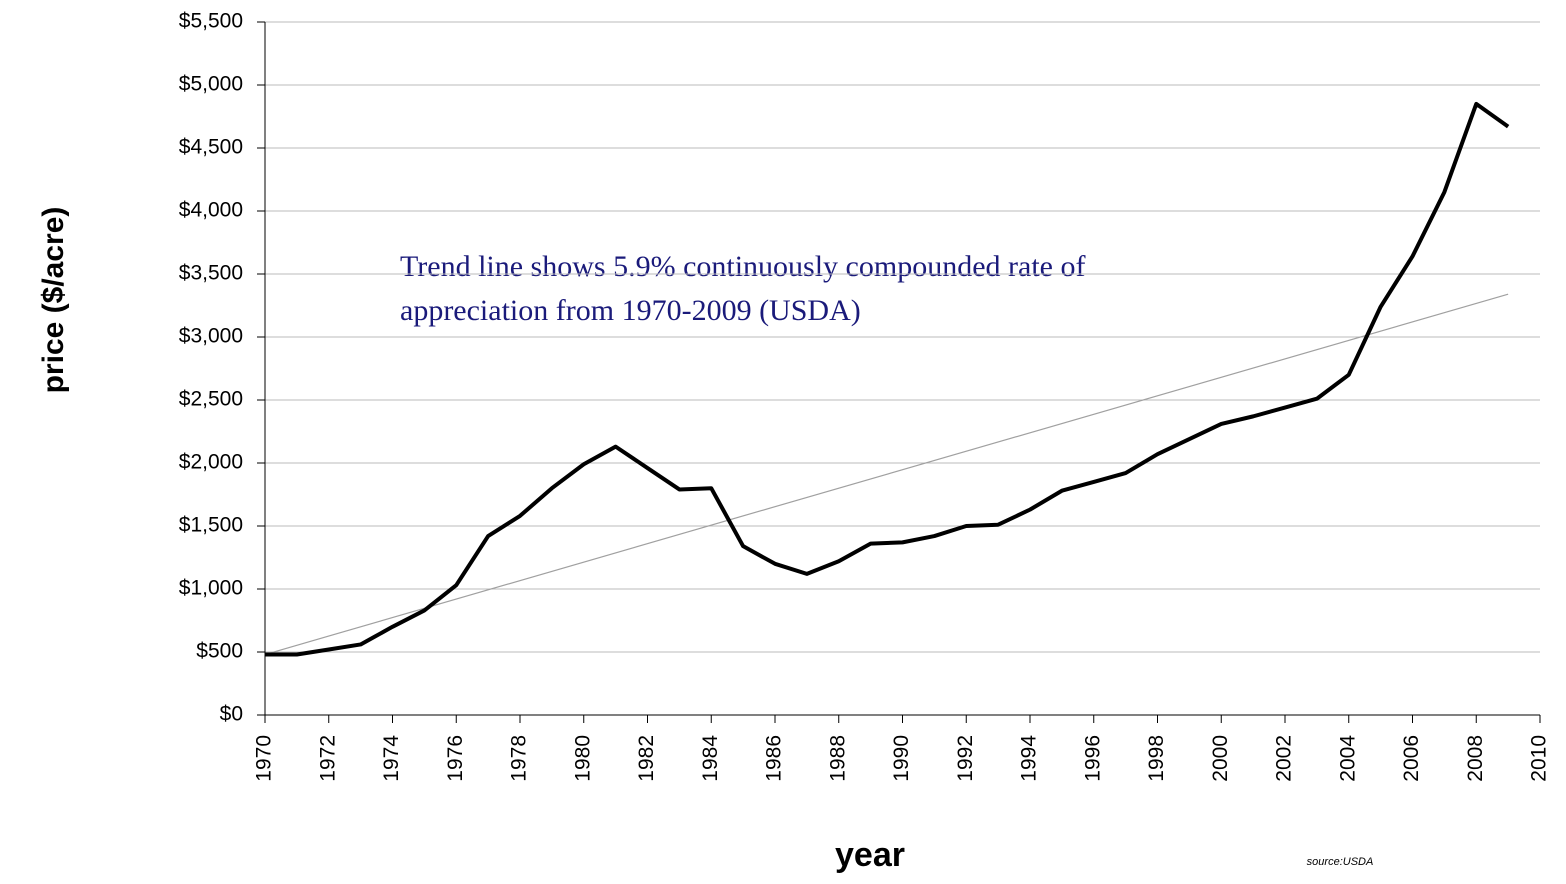 Image resolution: width=1566 pixels, height=884 pixels. What do you see at coordinates (1340, 862) in the screenshot?
I see `source-note: source:USDA` at bounding box center [1340, 862].